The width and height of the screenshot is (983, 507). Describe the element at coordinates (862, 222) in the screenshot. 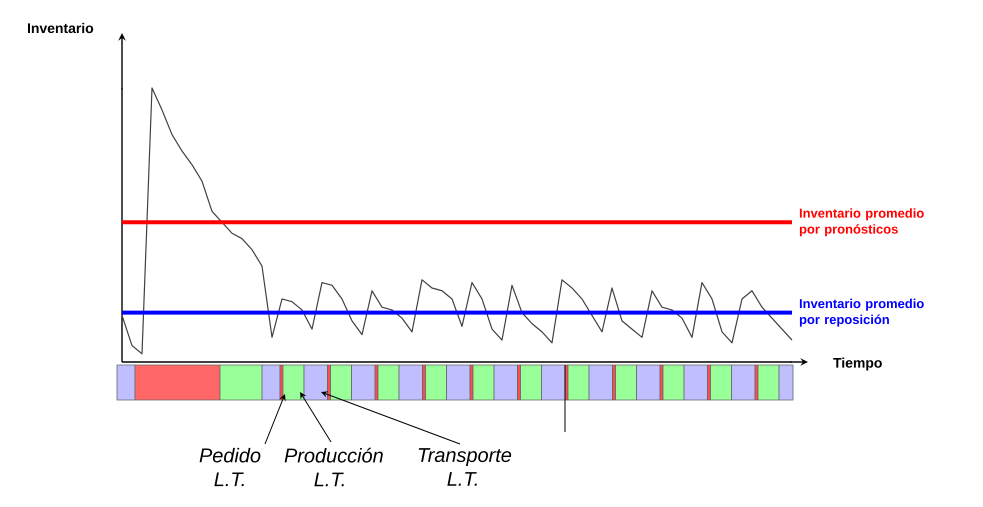

I see `ref-line-label: Inventario promedio por pronósticos` at that location.